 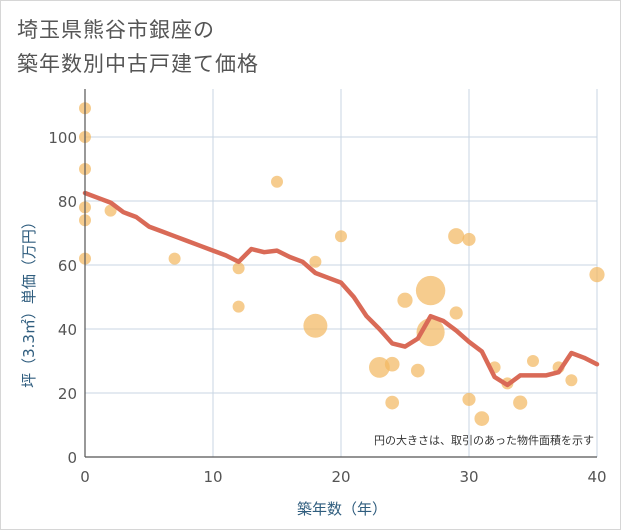 I want to click on x-tick-label: 40, so click(x=596, y=477).